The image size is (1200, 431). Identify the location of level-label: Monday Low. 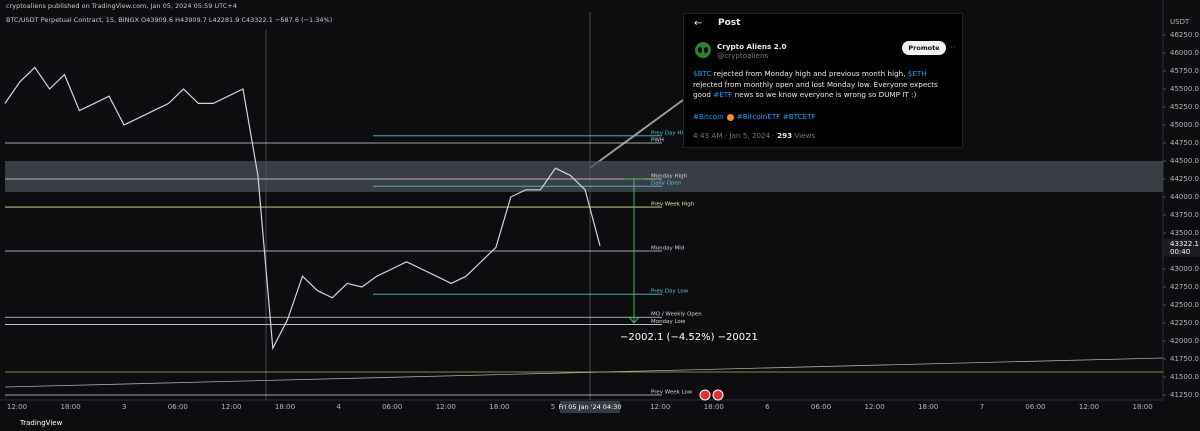
(668, 322).